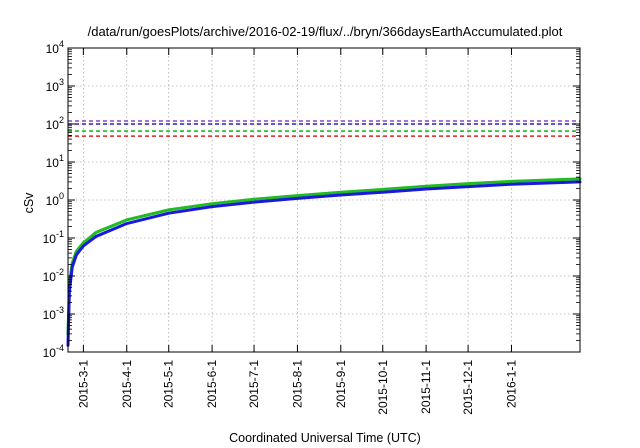  What do you see at coordinates (55, 123) in the screenshot?
I see `y-tick-label: 10²` at bounding box center [55, 123].